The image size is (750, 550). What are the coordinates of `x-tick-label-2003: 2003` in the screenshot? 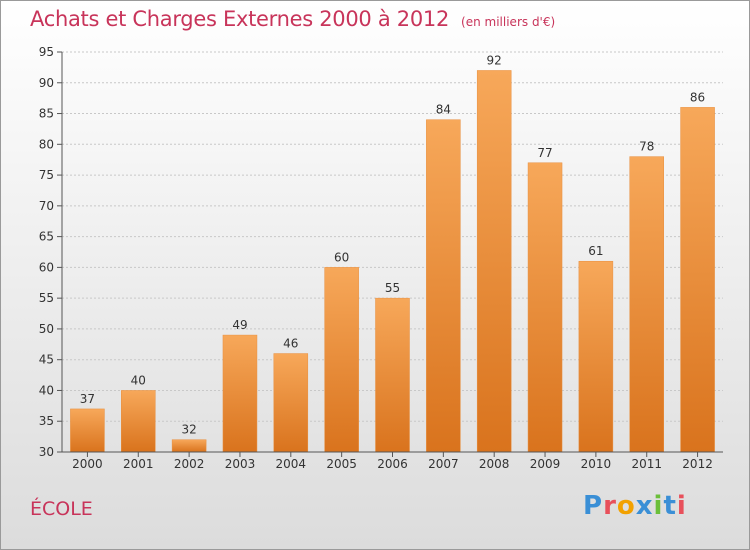 It's located at (240, 464).